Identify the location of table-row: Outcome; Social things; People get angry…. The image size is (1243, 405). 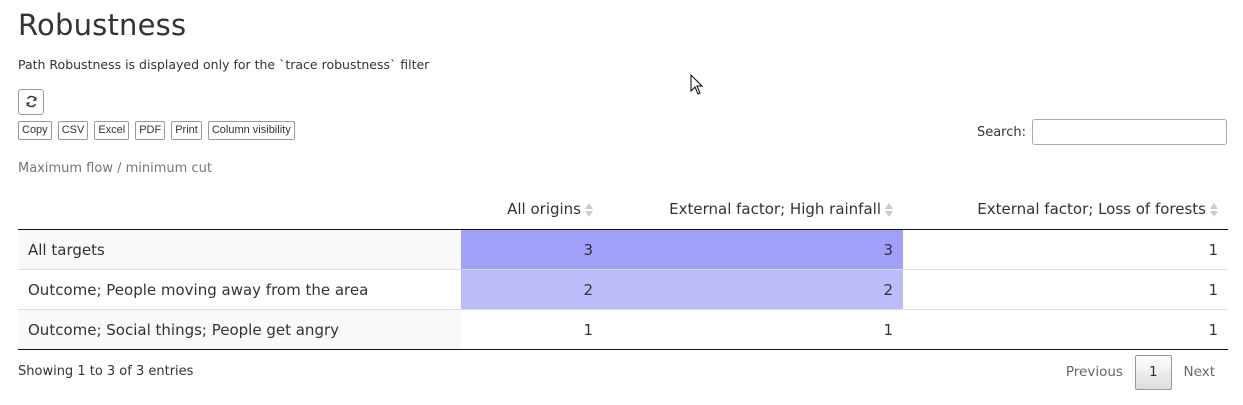
(623, 329).